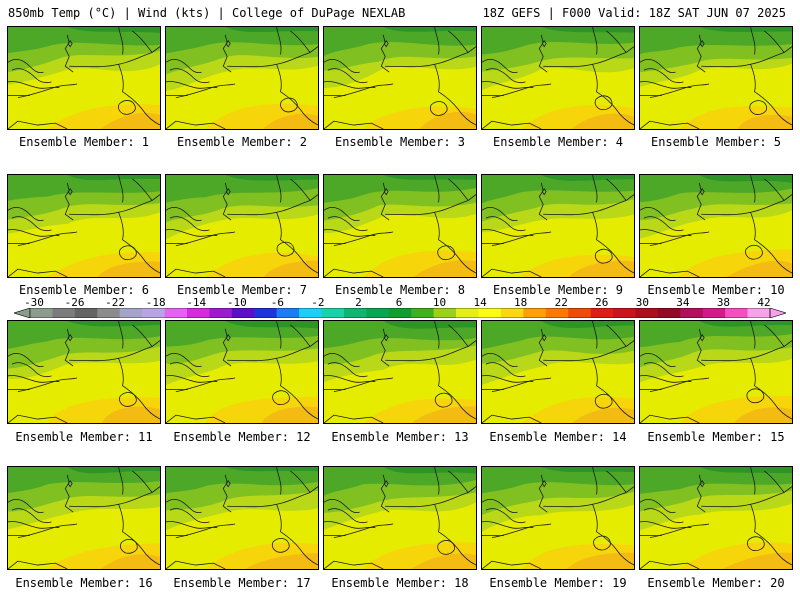  What do you see at coordinates (358, 302) in the screenshot?
I see `colorbar-tick-label: 2` at bounding box center [358, 302].